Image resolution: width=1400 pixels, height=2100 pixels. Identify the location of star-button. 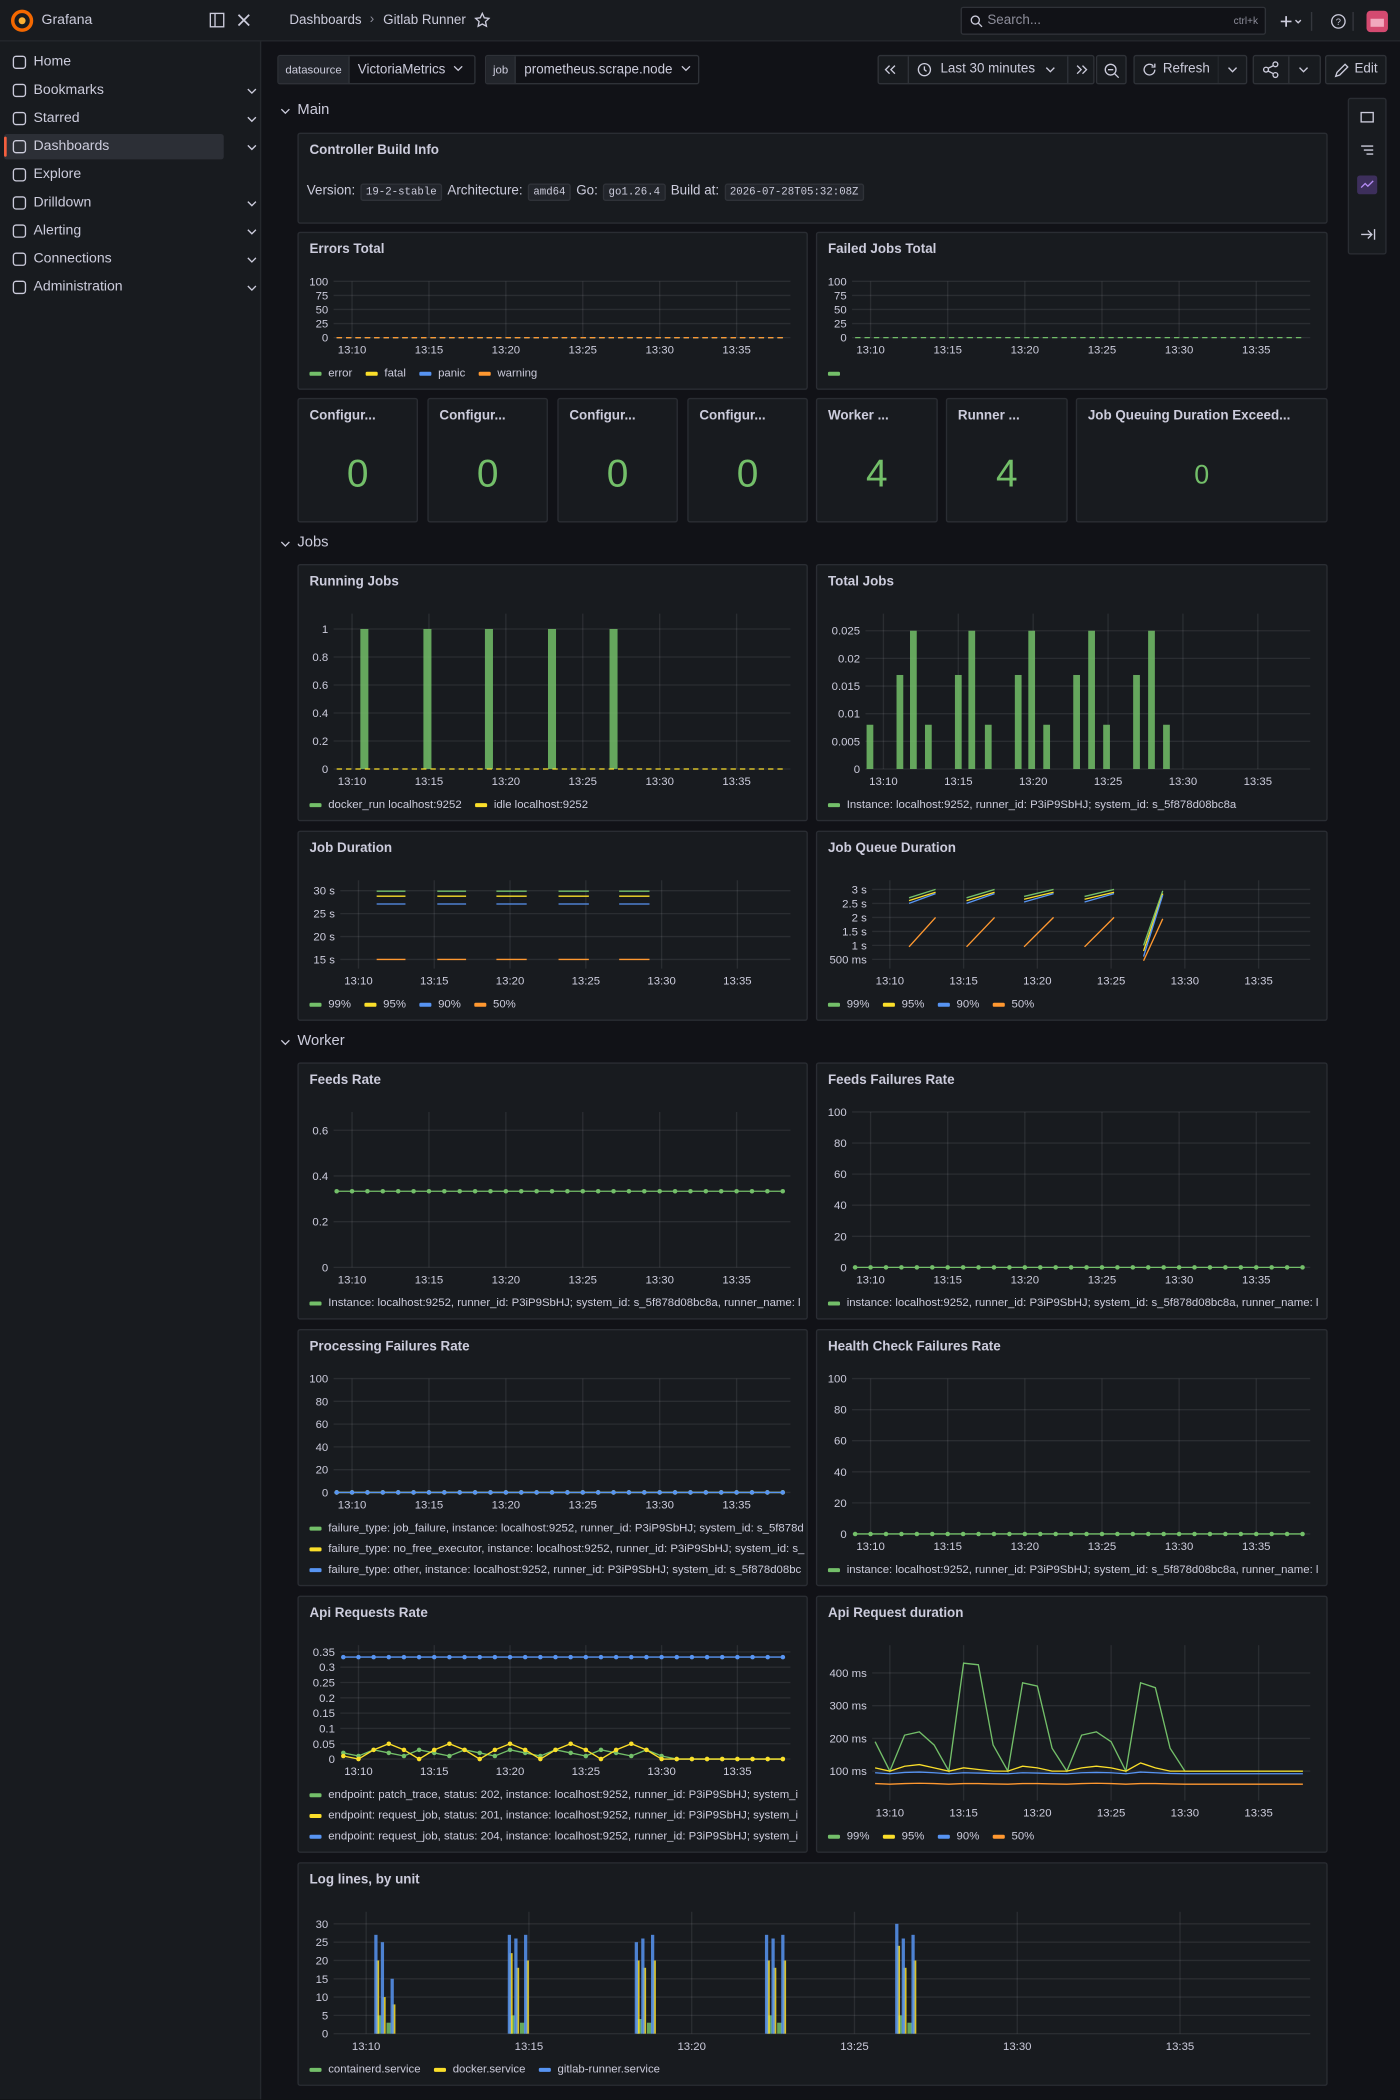
(482, 20).